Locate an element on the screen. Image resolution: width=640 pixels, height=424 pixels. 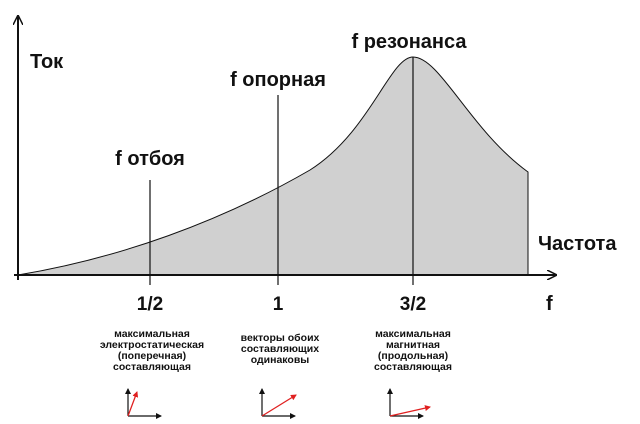
x-axis-label: Частота is located at coordinates (577, 244).